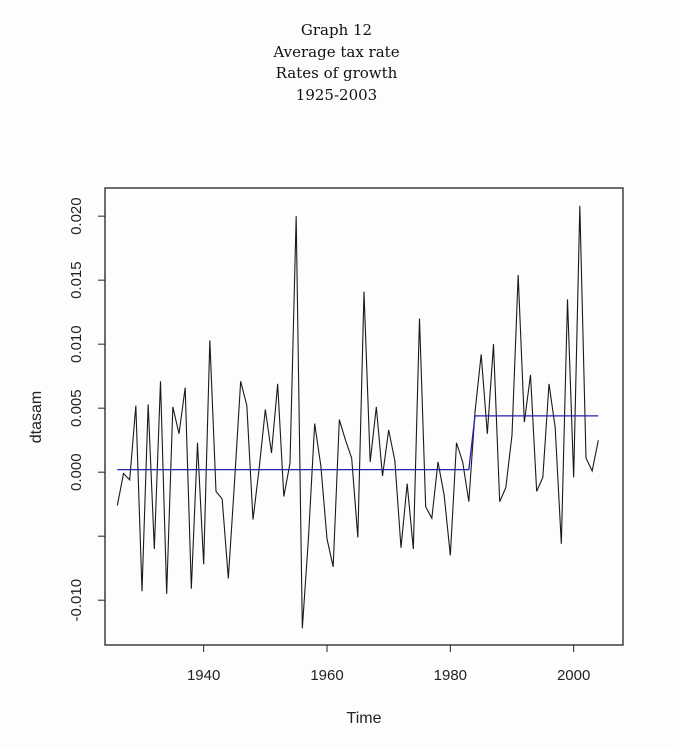  What do you see at coordinates (76, 216) in the screenshot?
I see `y-tick-label: 0.020` at bounding box center [76, 216].